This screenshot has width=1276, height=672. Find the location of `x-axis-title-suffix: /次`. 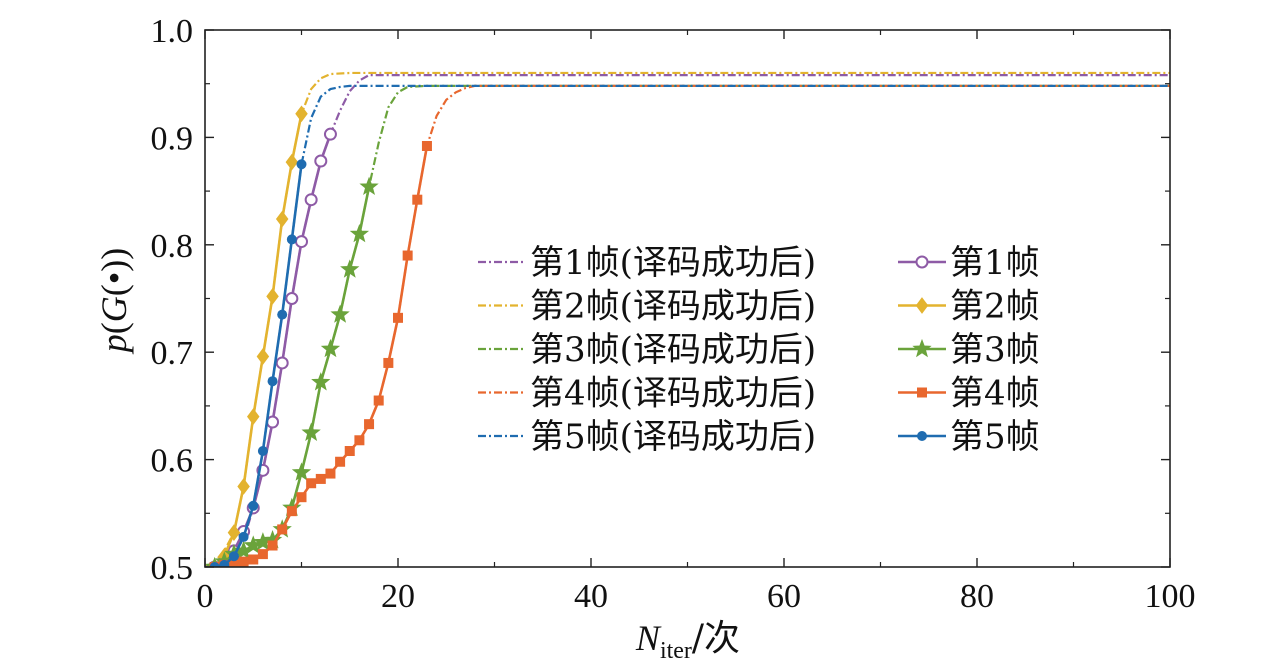

x-axis-title-suffix: /次 is located at coordinates (716, 638).